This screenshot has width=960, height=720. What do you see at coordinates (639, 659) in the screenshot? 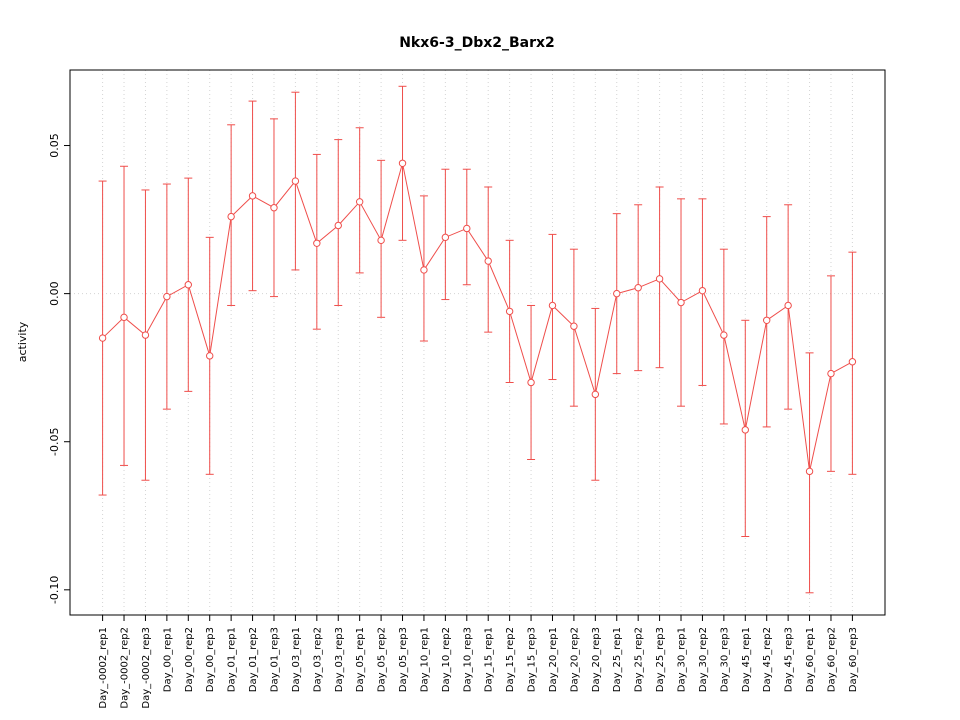
I see `x-tick-label: Day_25_rep2` at bounding box center [639, 659].